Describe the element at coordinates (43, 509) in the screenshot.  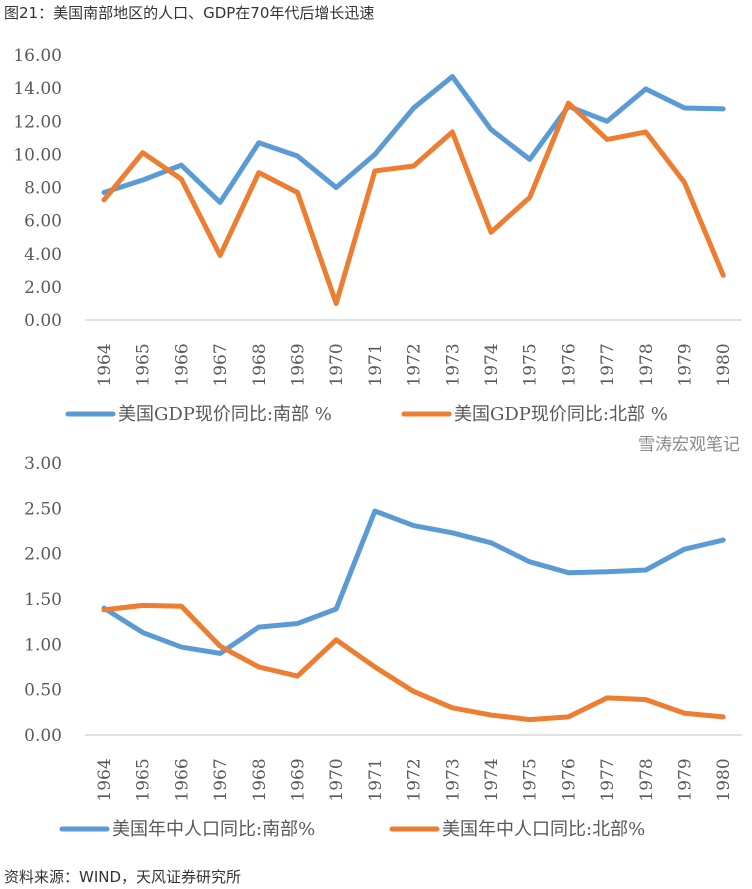
I see `y-tick-label: 2.50` at that location.